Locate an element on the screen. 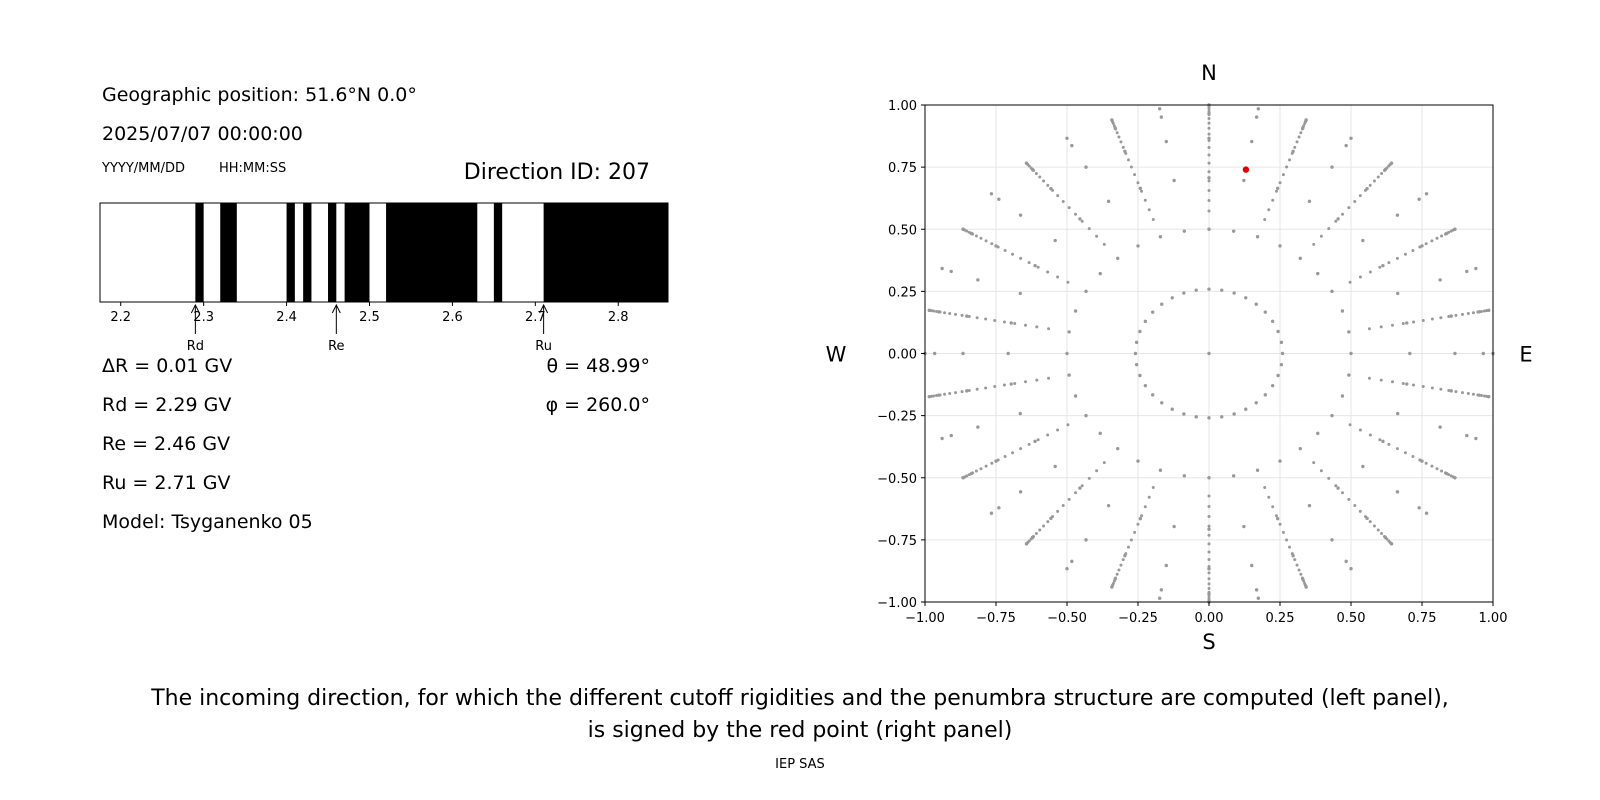 Image resolution: width=1600 pixels, height=800 pixels. penumbra-chart: 2.2 2.3 2.4 2.5 2.6 2.7 2.8 Rd Re Ru is located at coordinates (384, 278).